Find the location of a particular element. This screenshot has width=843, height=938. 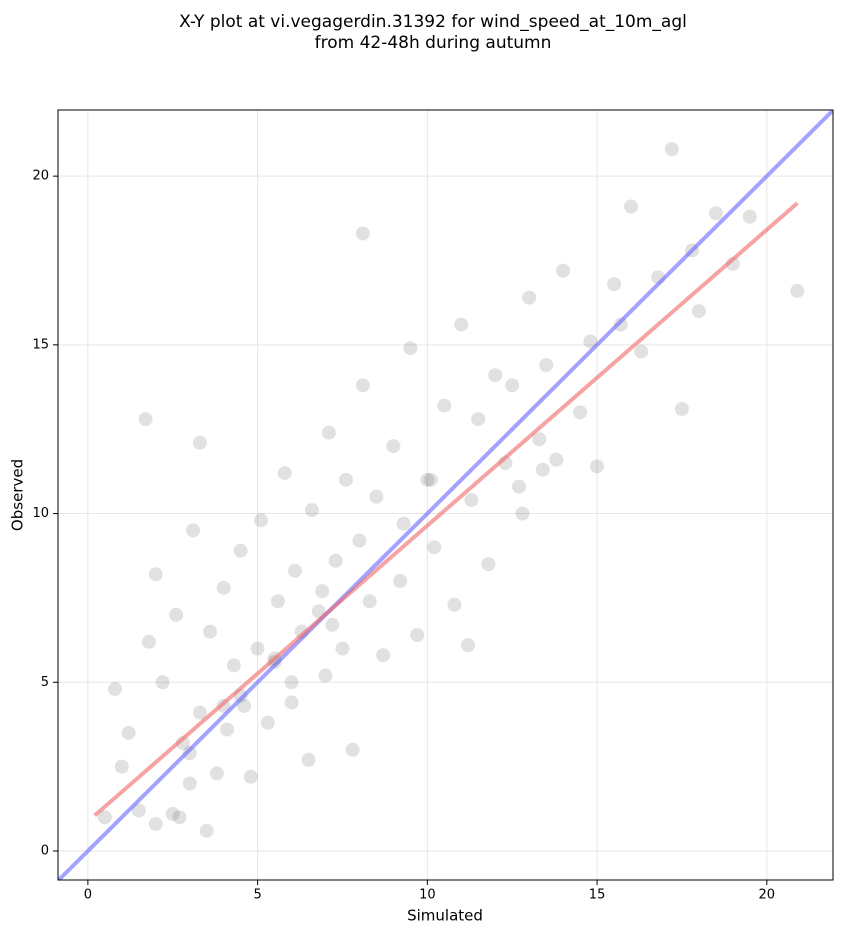

y-tick-label: 0 is located at coordinates (45, 850).